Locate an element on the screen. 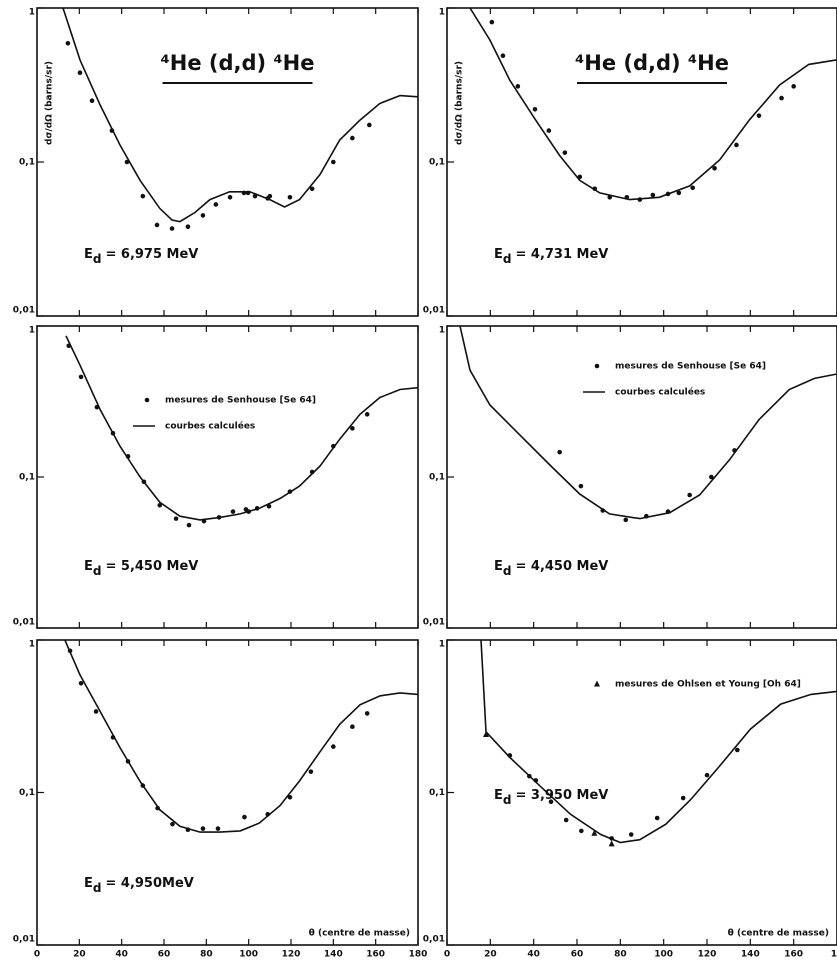  energy-value: = 6,975 MeV is located at coordinates (151, 254).